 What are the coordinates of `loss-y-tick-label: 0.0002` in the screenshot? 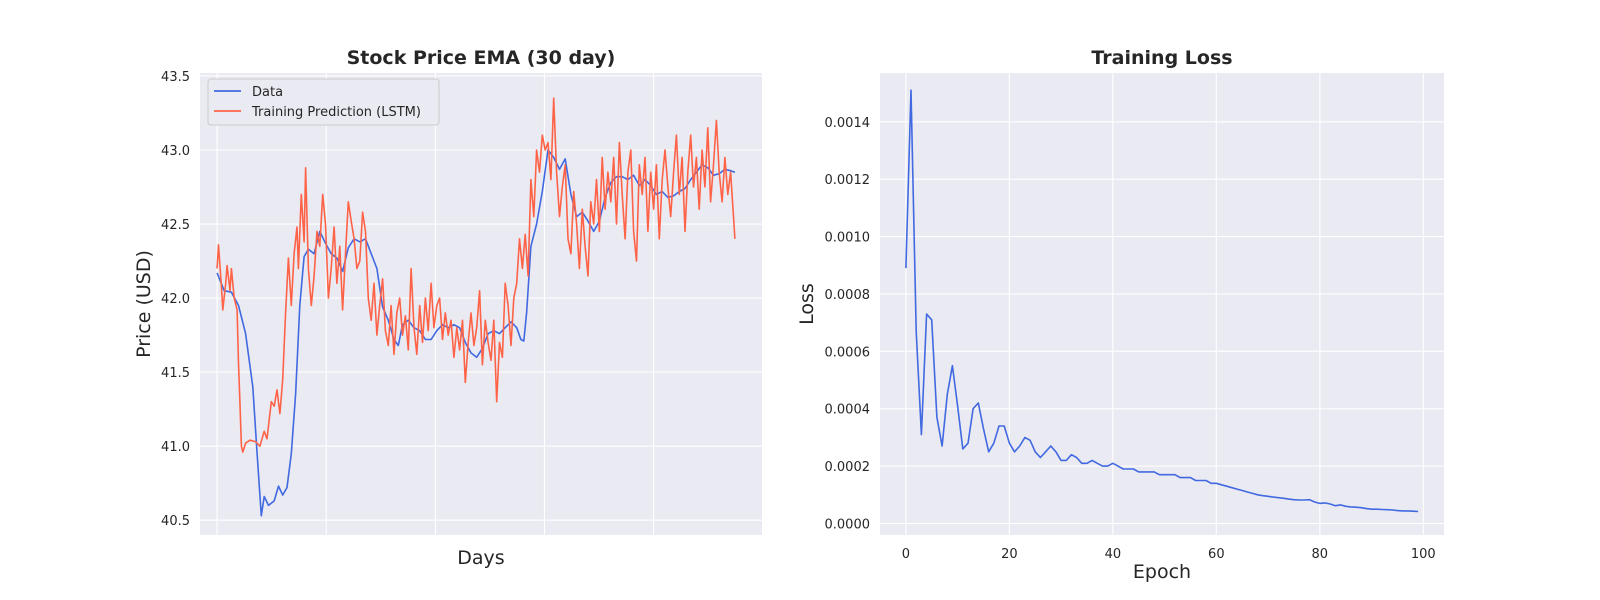 It's located at (848, 467).